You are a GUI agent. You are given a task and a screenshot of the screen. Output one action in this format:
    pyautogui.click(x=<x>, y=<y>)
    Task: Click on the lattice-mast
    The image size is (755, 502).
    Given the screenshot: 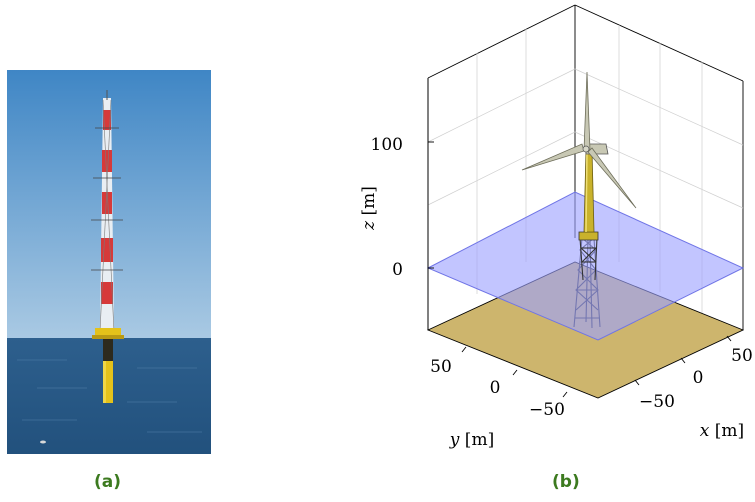 What is the action you would take?
    pyautogui.click(x=107, y=211)
    